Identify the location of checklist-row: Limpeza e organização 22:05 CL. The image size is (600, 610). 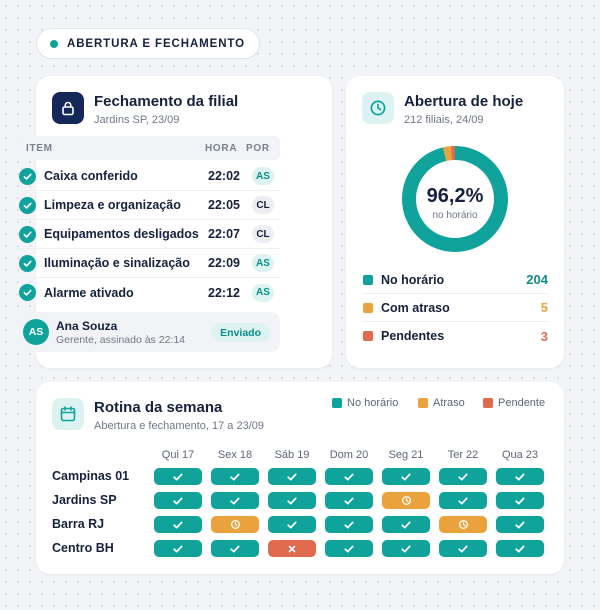
(148, 205).